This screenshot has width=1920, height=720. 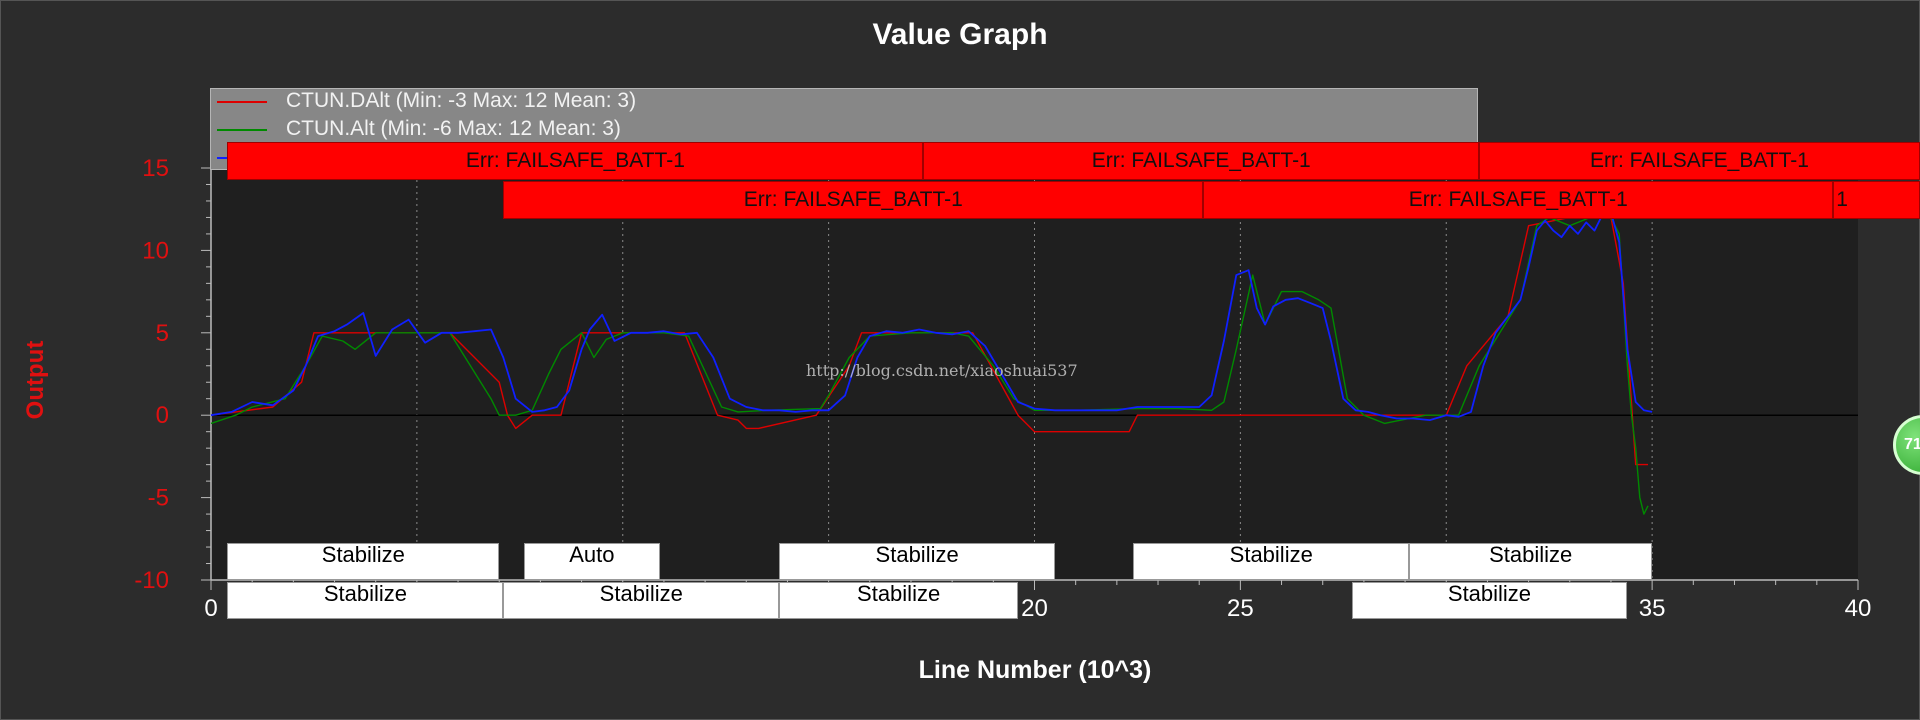 I want to click on watermark: http://blog.csdn.net/xiaoshuai537, so click(x=942, y=370).